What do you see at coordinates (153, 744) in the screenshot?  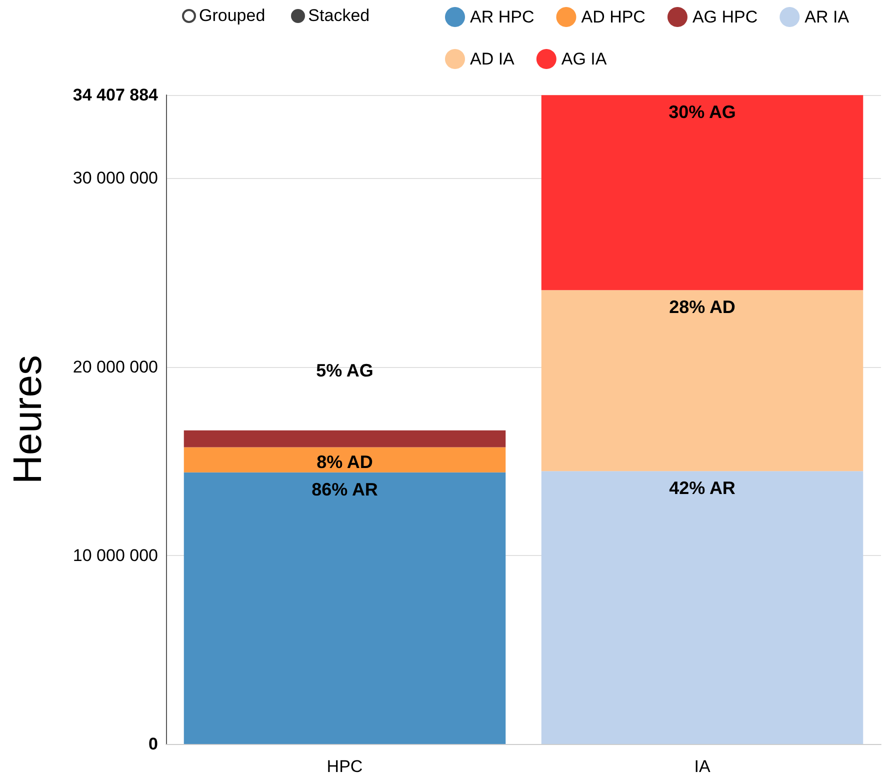 I see `y-tick-label: 0` at bounding box center [153, 744].